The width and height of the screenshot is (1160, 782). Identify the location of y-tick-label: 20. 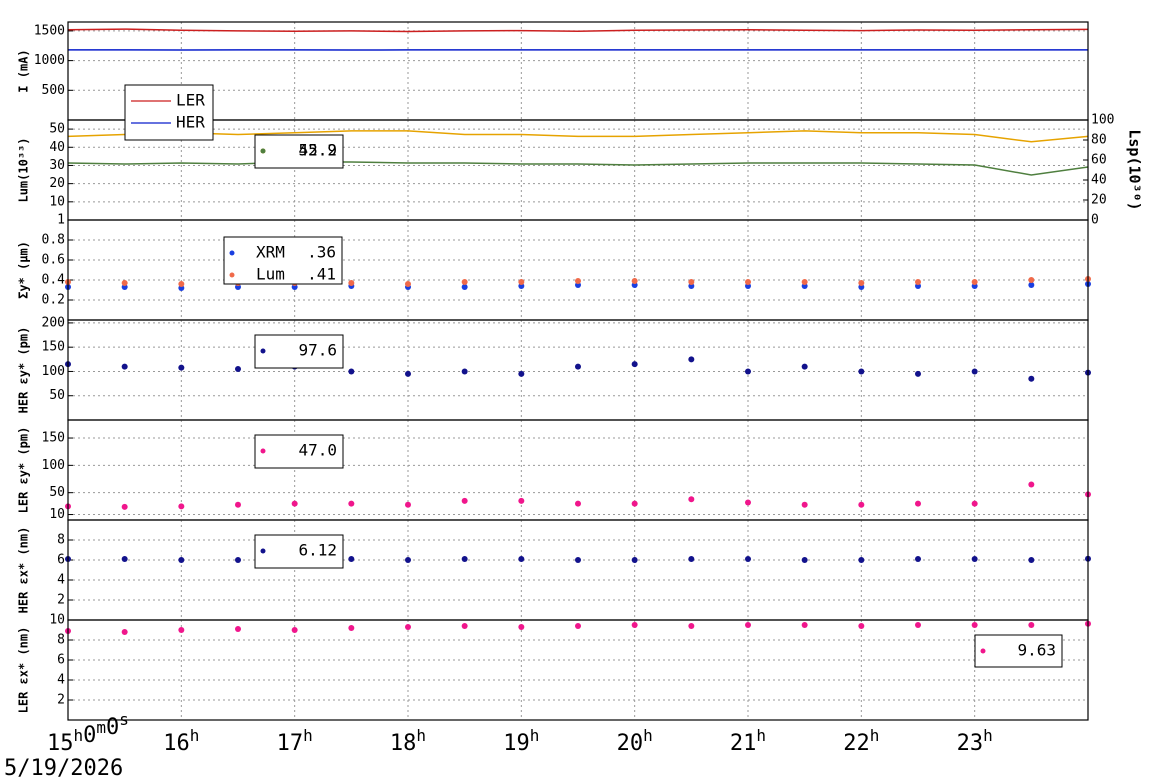
(57, 183).